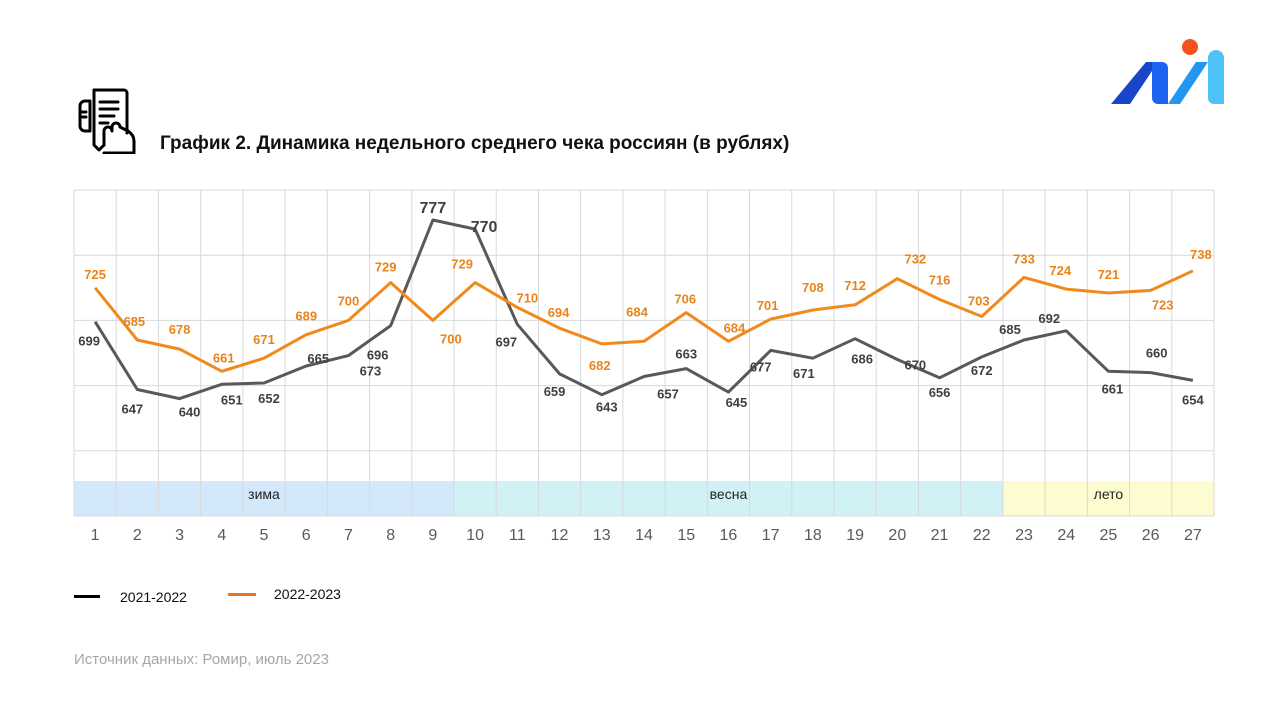  What do you see at coordinates (686, 354) in the screenshot?
I see `data-label: 663` at bounding box center [686, 354].